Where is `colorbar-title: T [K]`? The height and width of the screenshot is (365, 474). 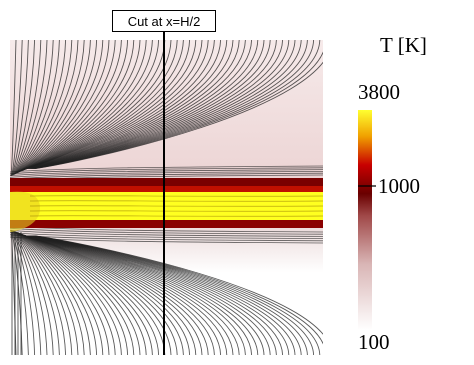 colorbar-title: T [K] is located at coordinates (403, 45).